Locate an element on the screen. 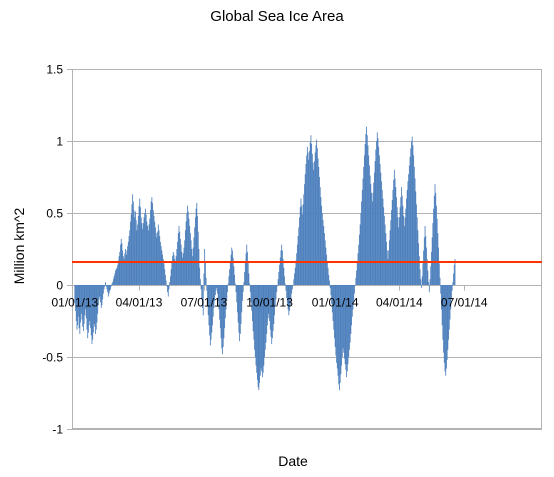 This screenshot has width=554, height=477. y-tick-label: -1 is located at coordinates (57, 430).